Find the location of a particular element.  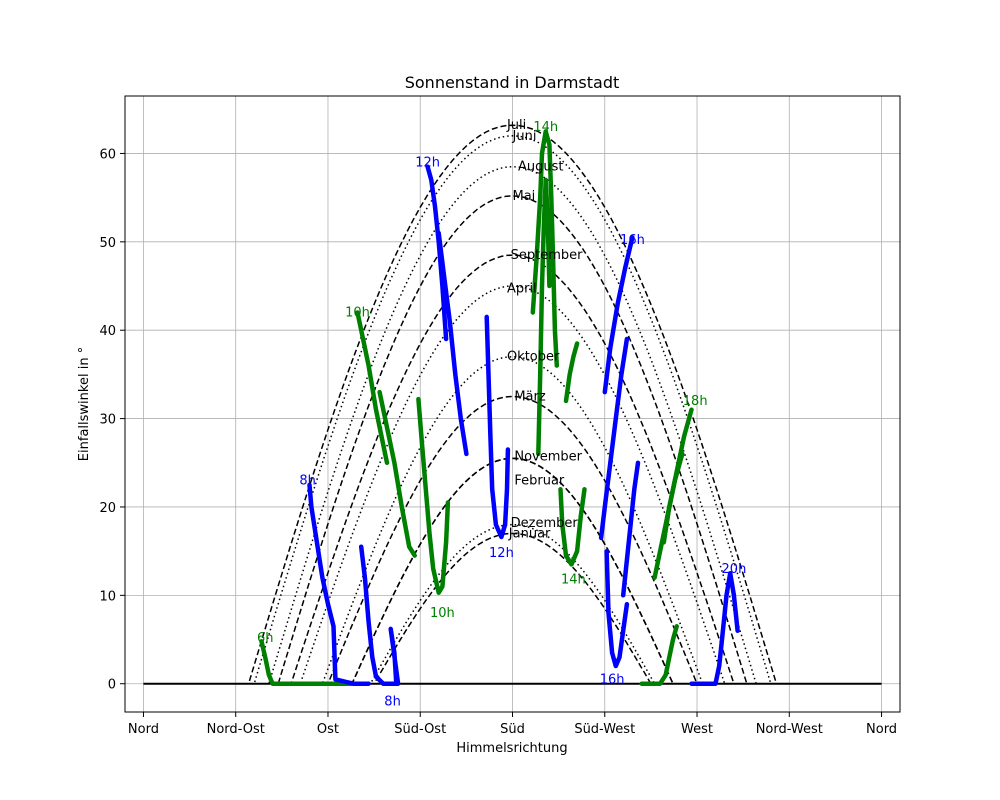

month-label: Juli is located at coordinates (516, 125).